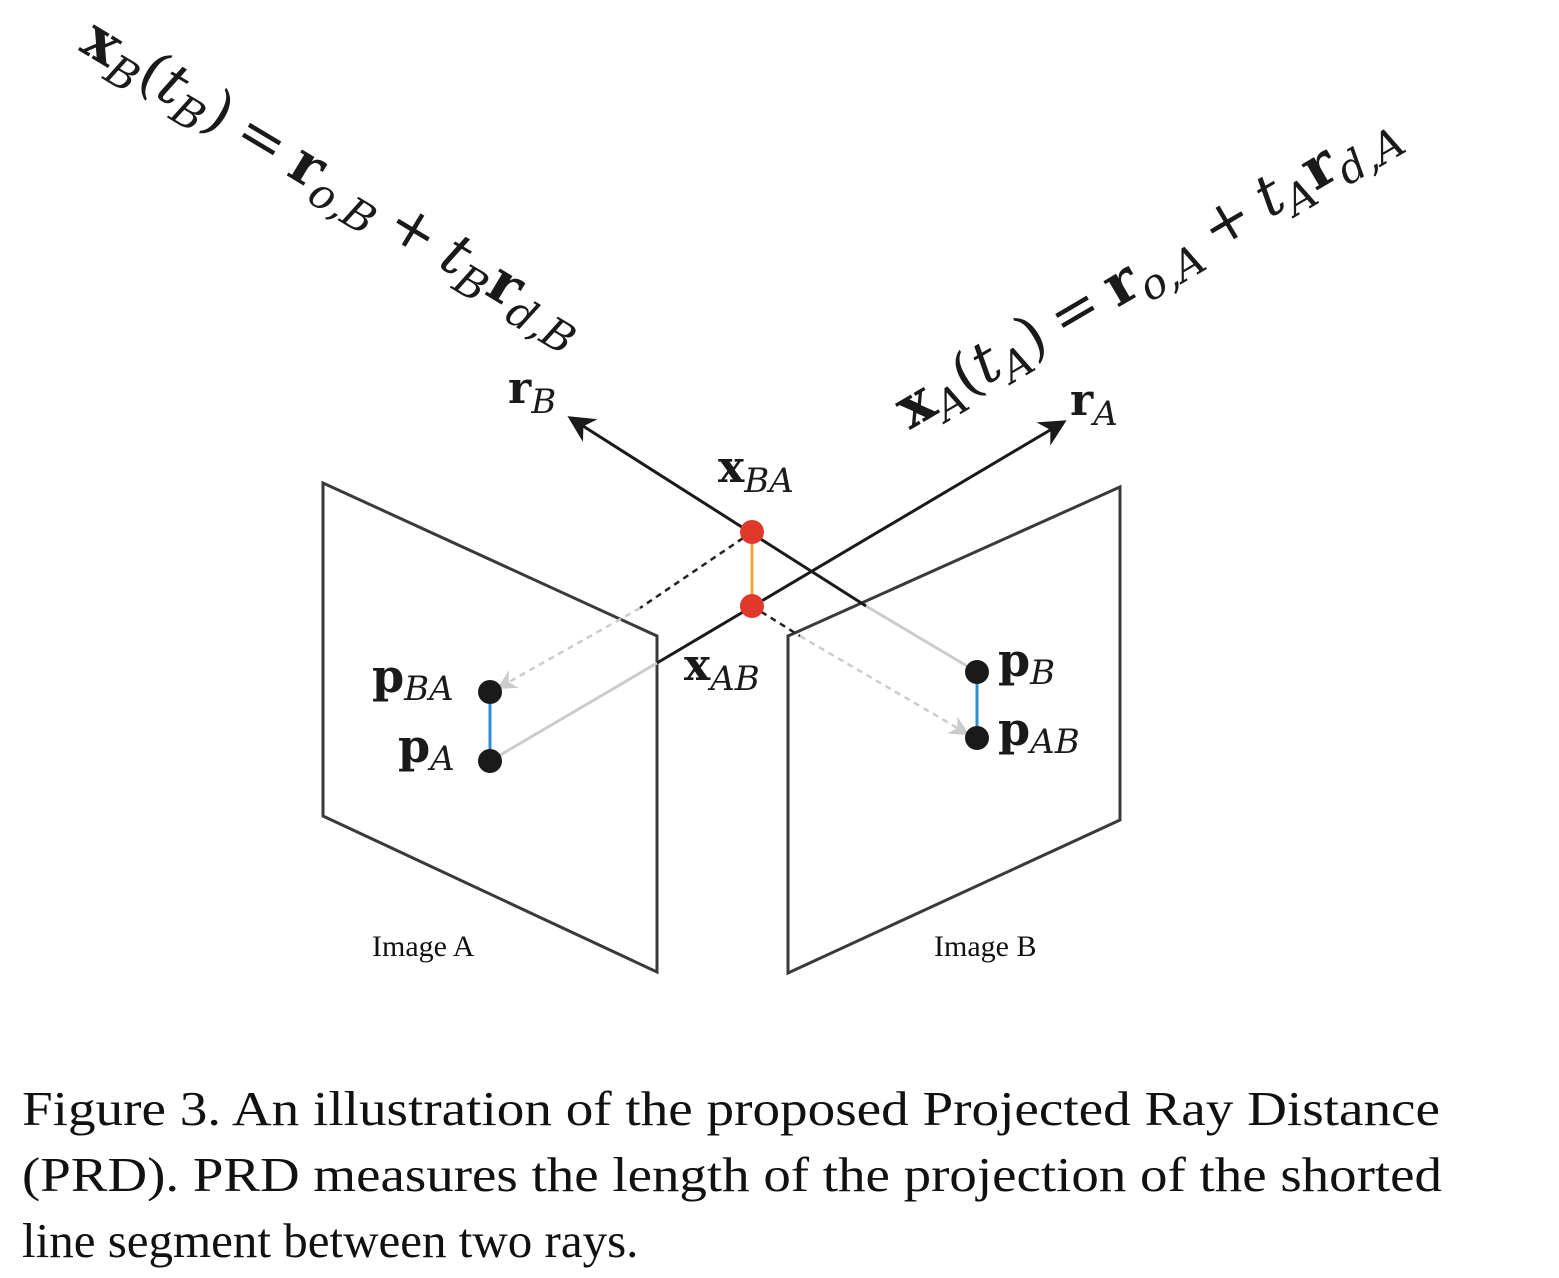  What do you see at coordinates (532, 392) in the screenshot?
I see `label-r-b: rB` at bounding box center [532, 392].